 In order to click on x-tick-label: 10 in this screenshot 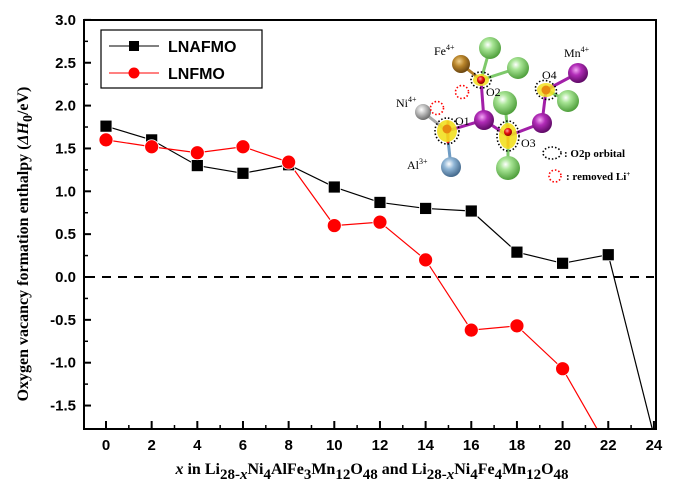, I will do `click(334, 445)`.